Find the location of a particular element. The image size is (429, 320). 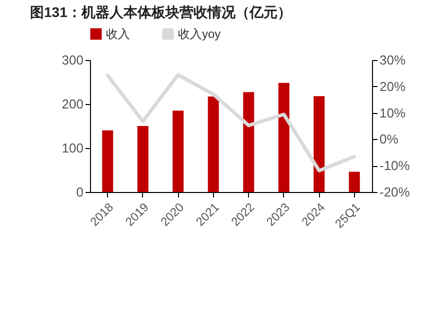

y2-tick-label: 10% is located at coordinates (393, 112).